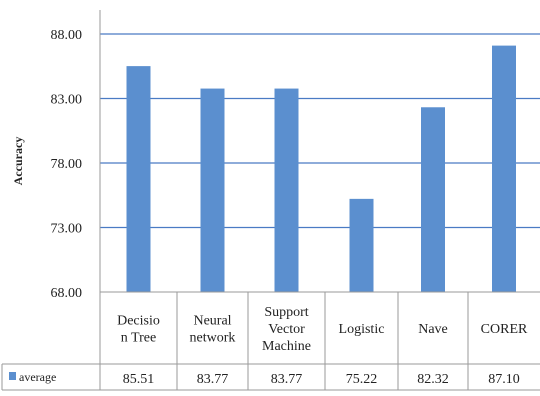  I want to click on value-label: 85.51, so click(139, 379).